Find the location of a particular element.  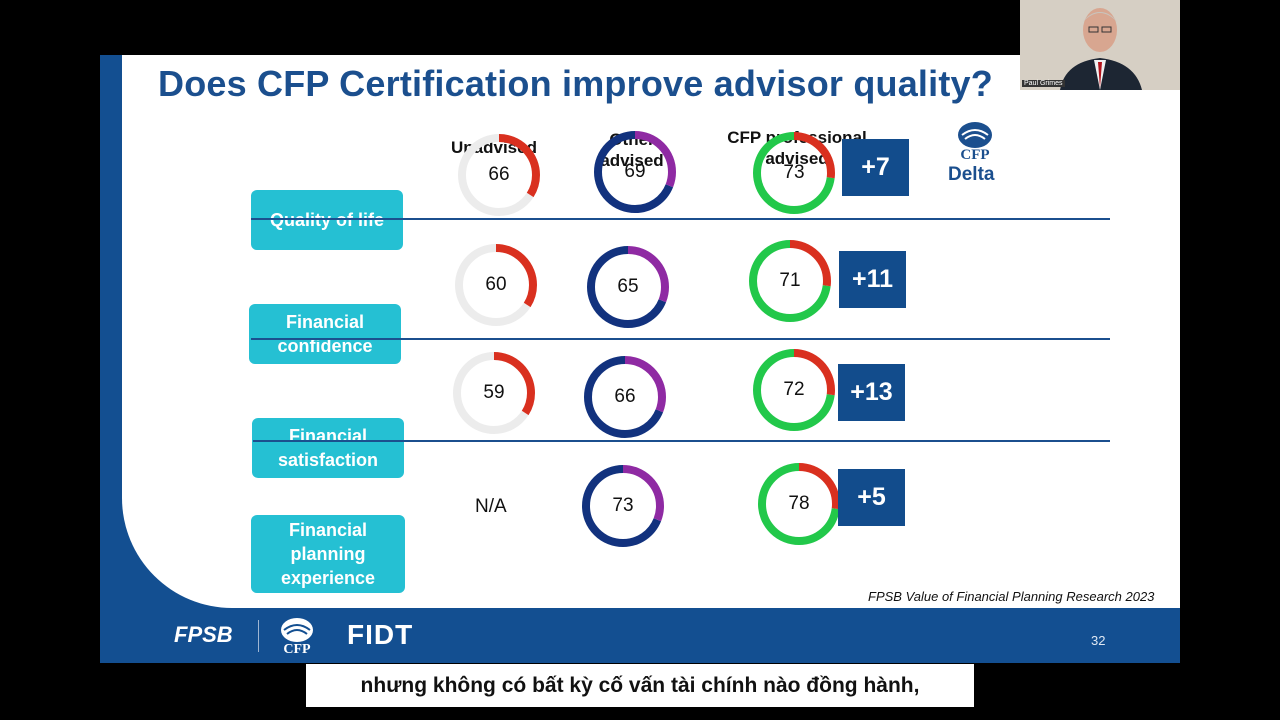

other-score-ring: 69 is located at coordinates (635, 172).